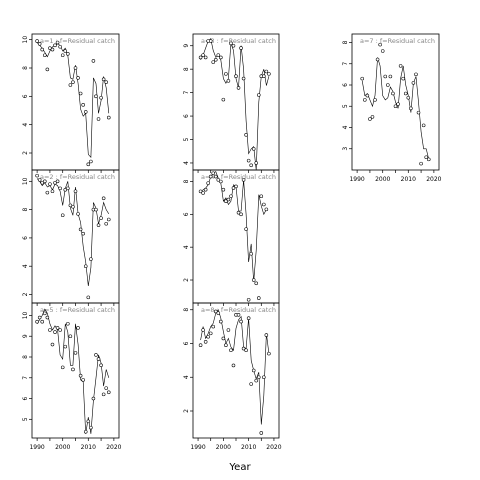 This screenshot has width=480, height=480. I want to click on panel-title: a=2 : f=Residual catch, so click(77, 177).